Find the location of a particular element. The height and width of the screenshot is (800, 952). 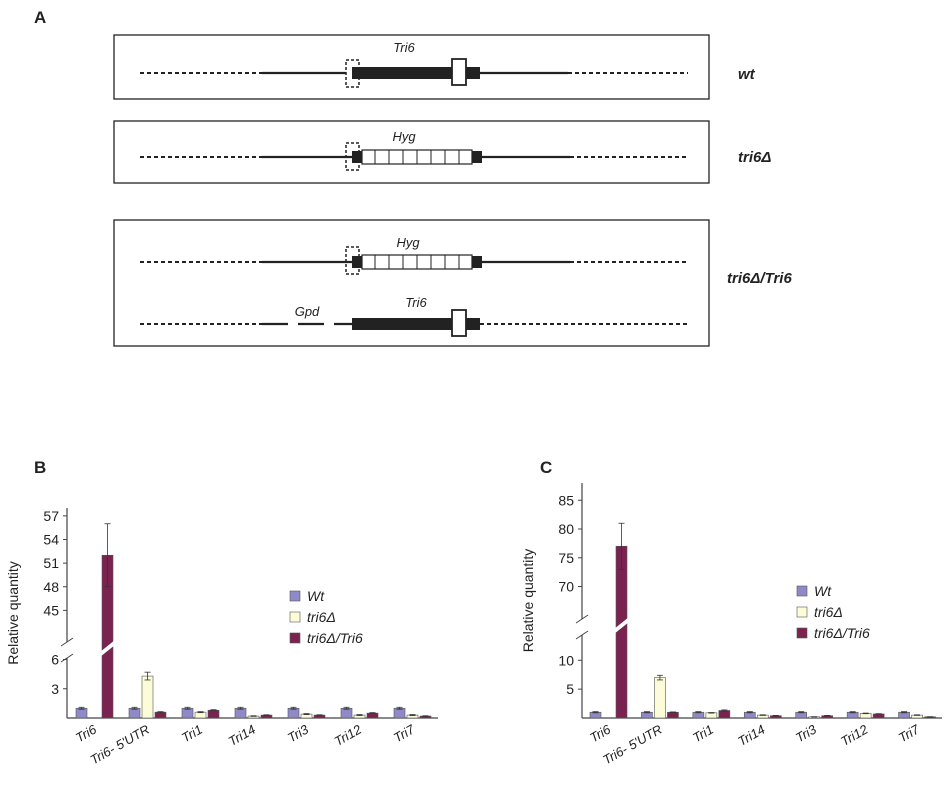

strain-label-wt: wt is located at coordinates (747, 74).